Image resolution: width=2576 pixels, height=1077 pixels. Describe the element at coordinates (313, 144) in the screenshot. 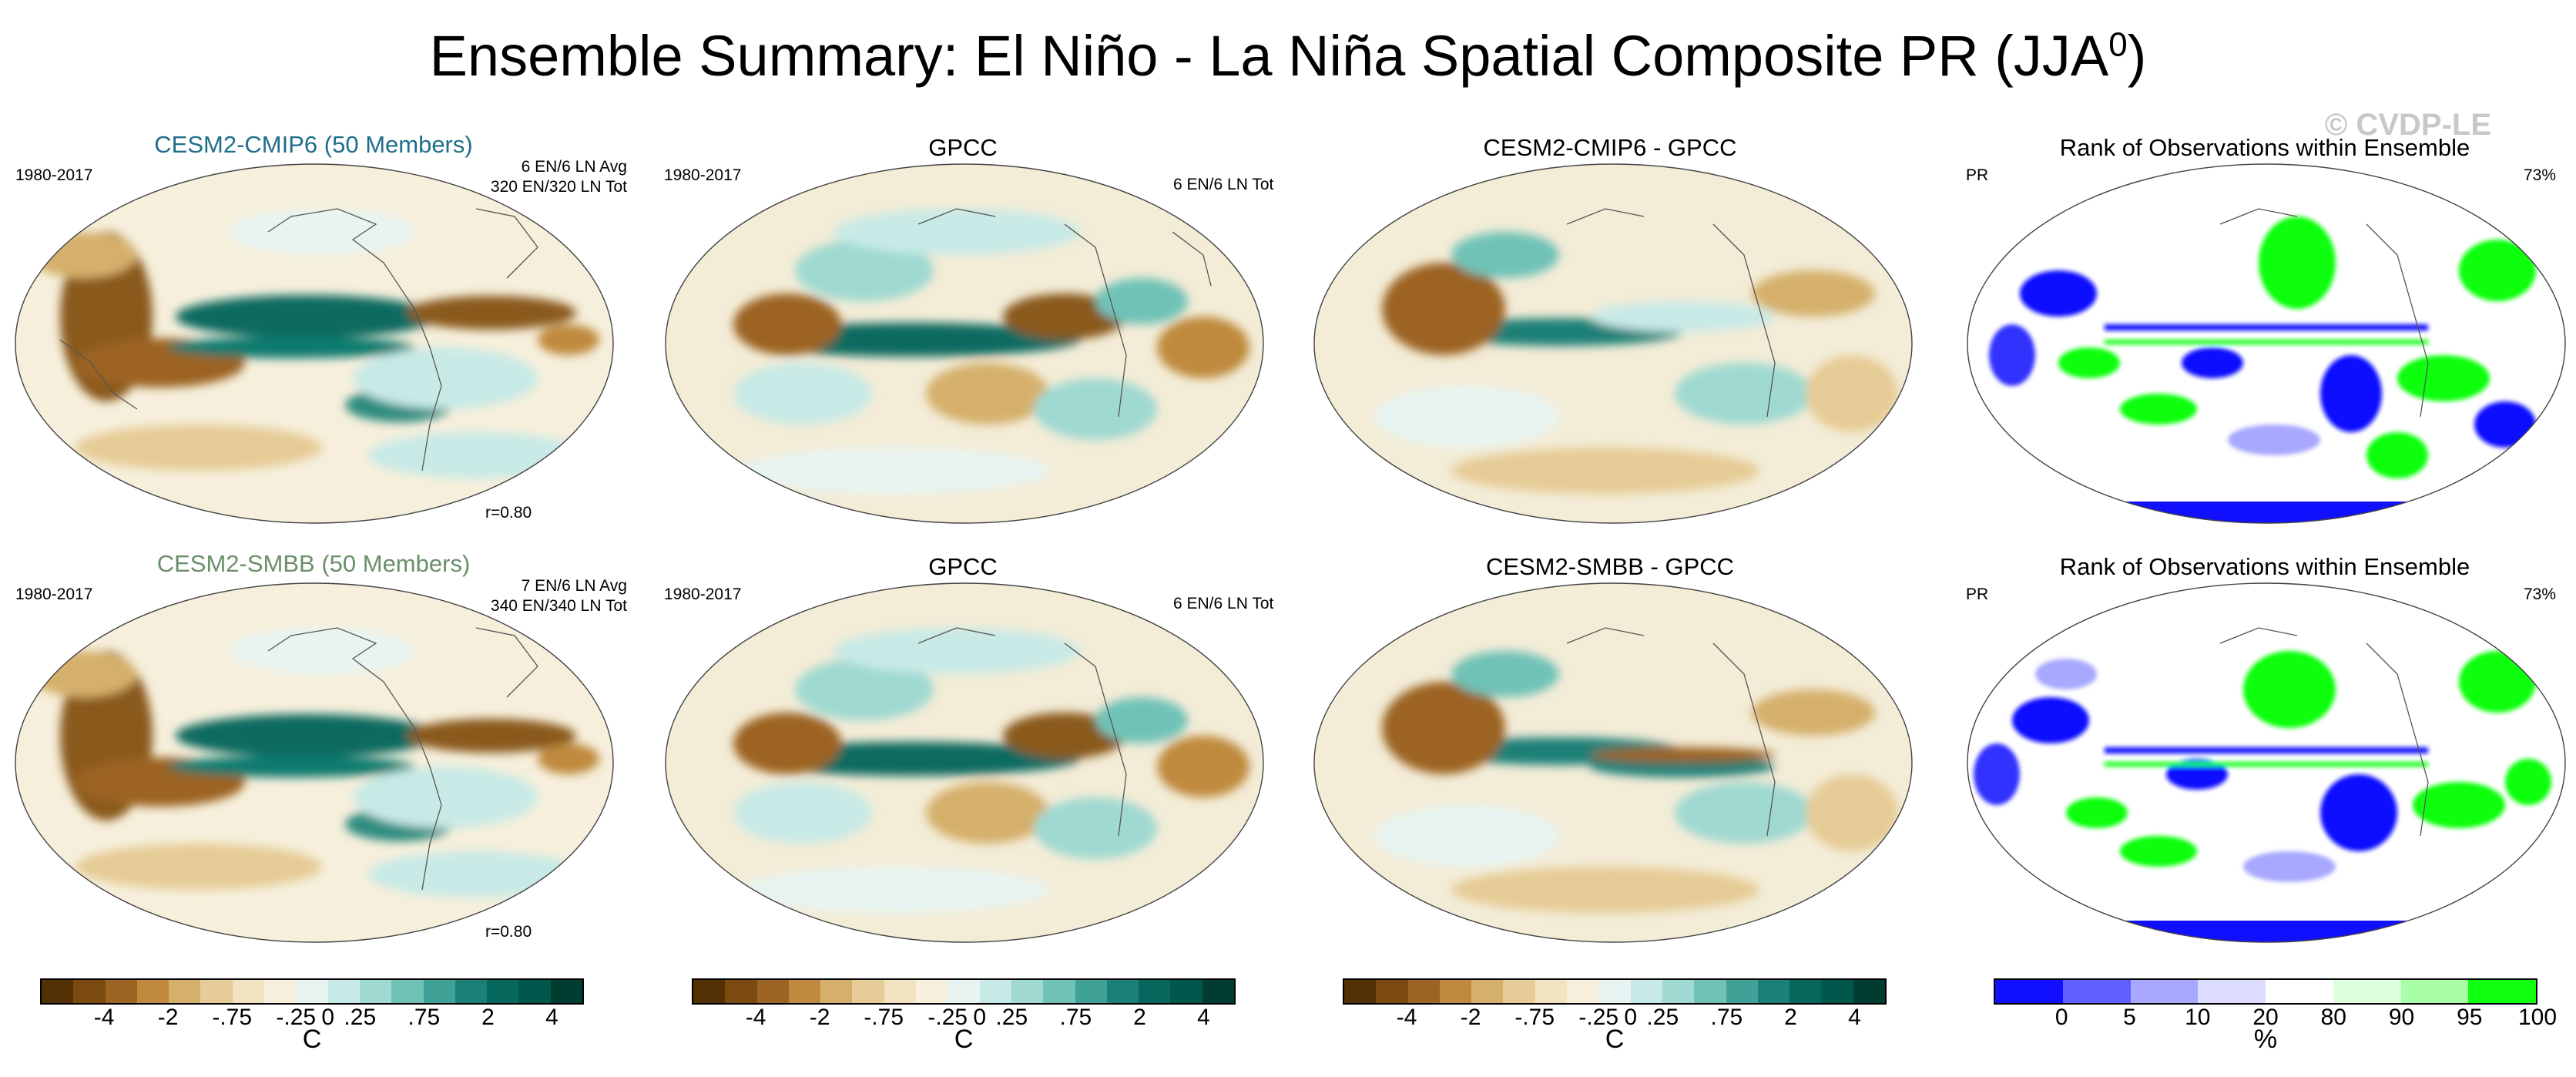

I see `model-panel-title: CESM2-CMIP6 (50 Members)` at that location.